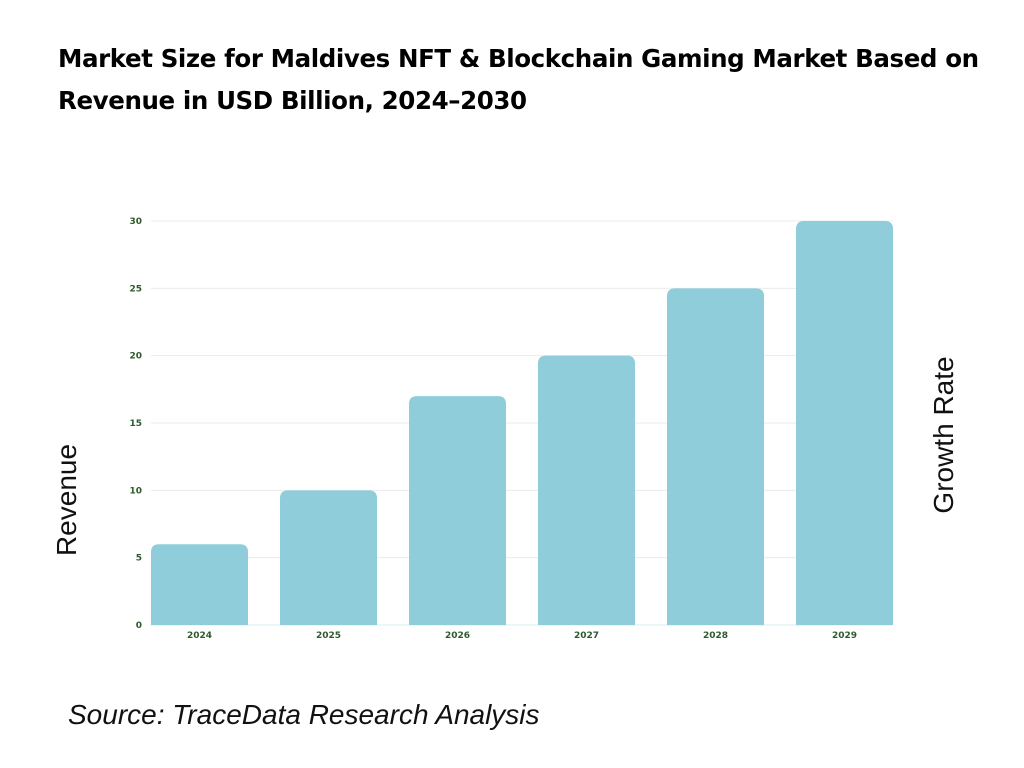 The height and width of the screenshot is (768, 1024). I want to click on bar-2029, so click(844, 423).